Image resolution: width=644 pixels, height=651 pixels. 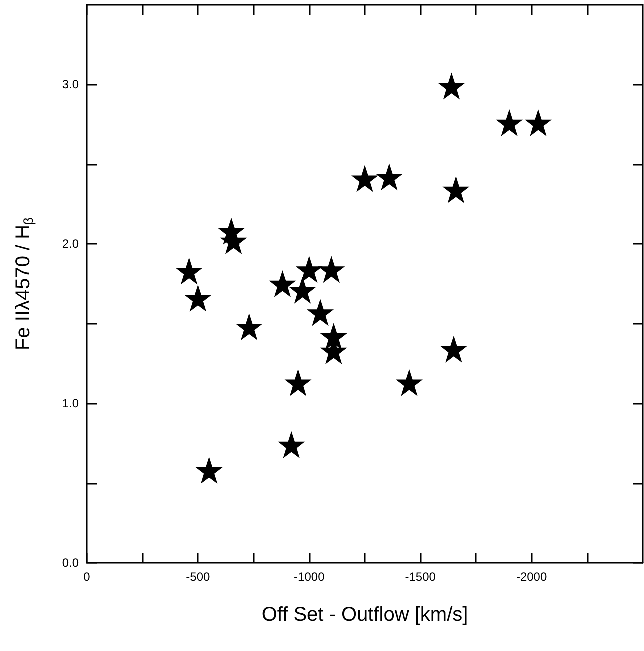 I want to click on x-tick-label: -2000, so click(x=532, y=577).